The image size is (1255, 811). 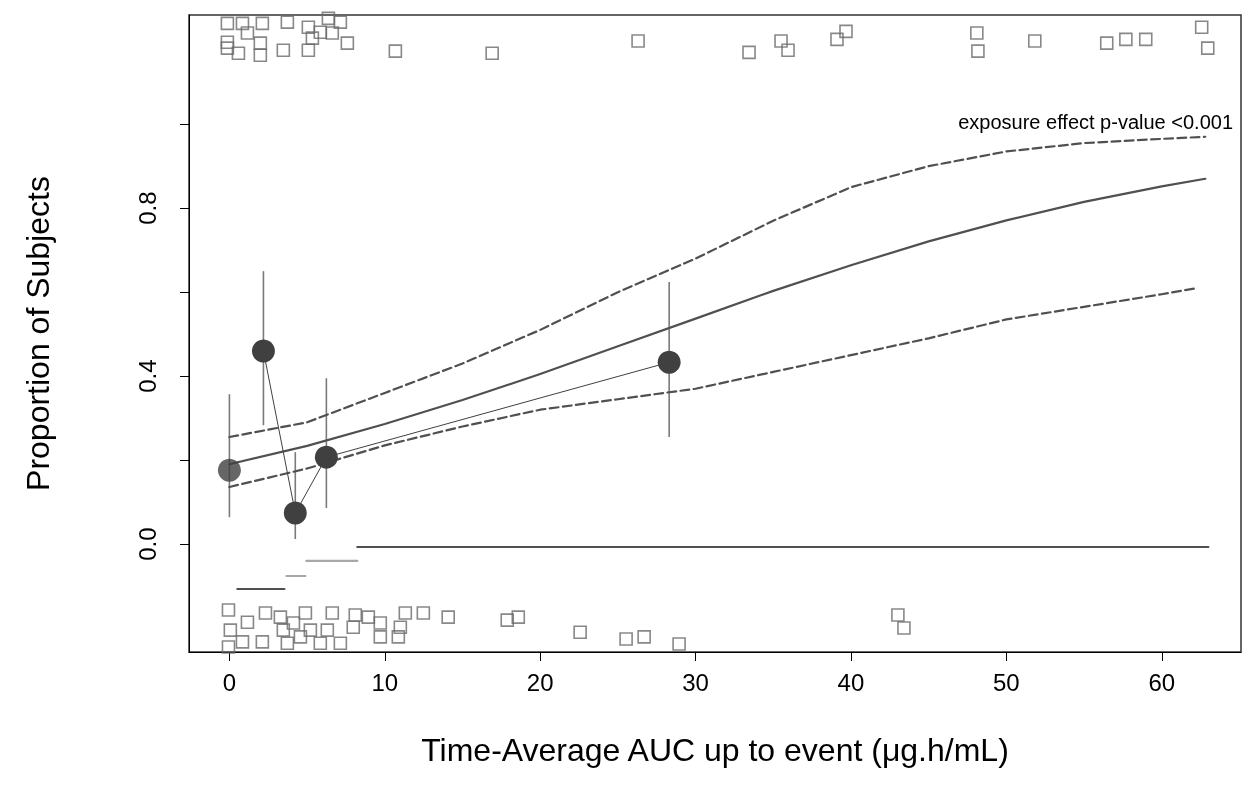 What do you see at coordinates (715, 750) in the screenshot?
I see `x-axis-title: Time-Average AUC up to event (μg.h/mL)` at bounding box center [715, 750].